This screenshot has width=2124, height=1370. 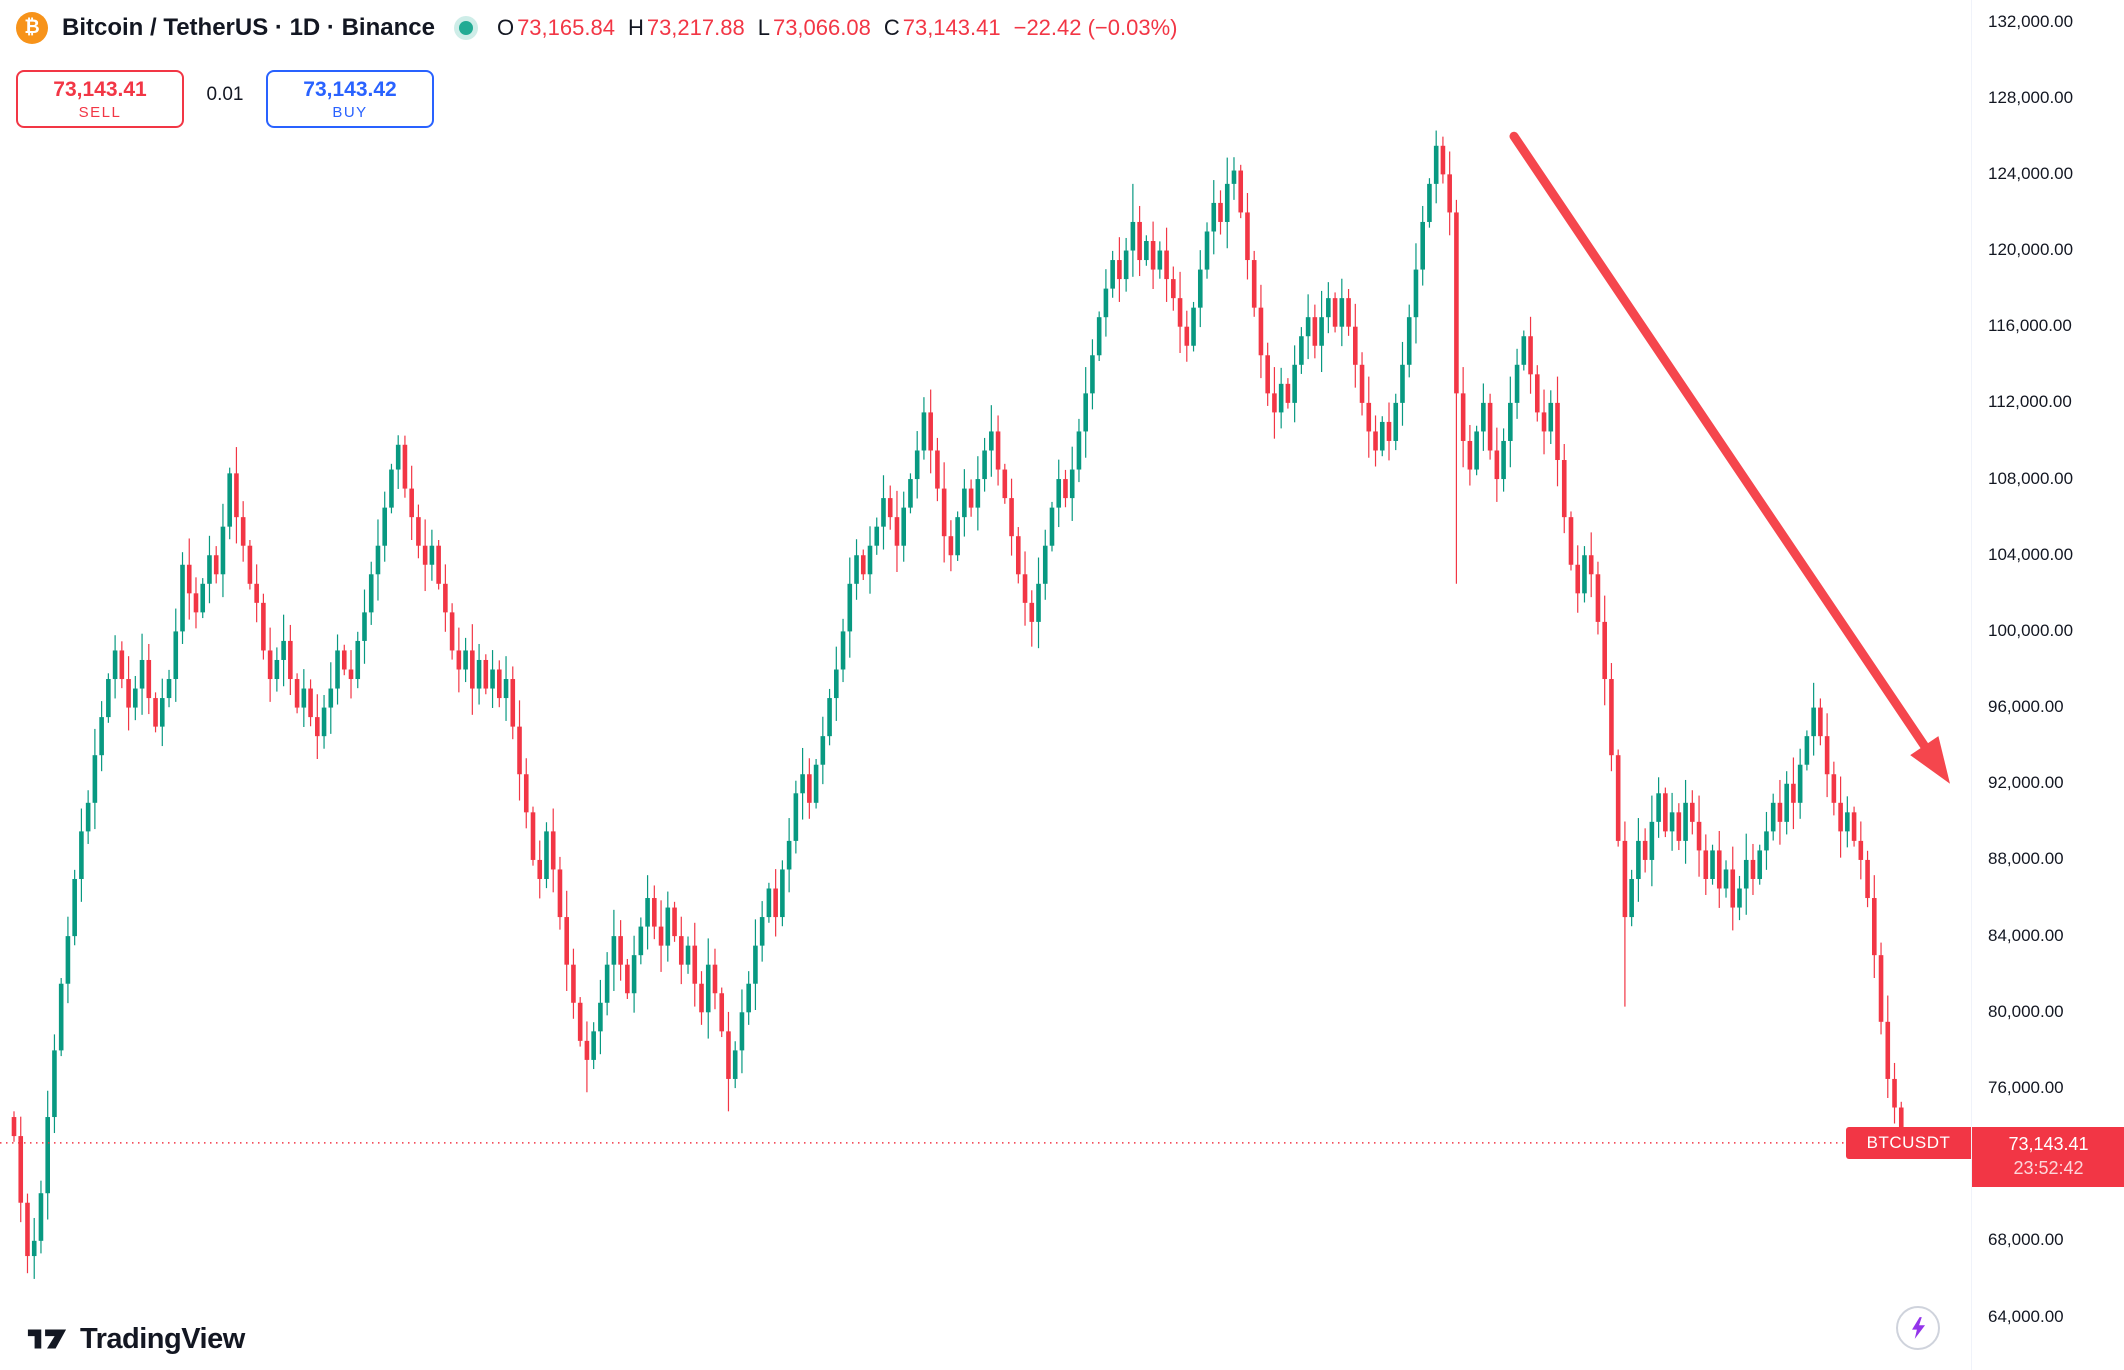 I want to click on buy-price: 73,143.42, so click(x=350, y=89).